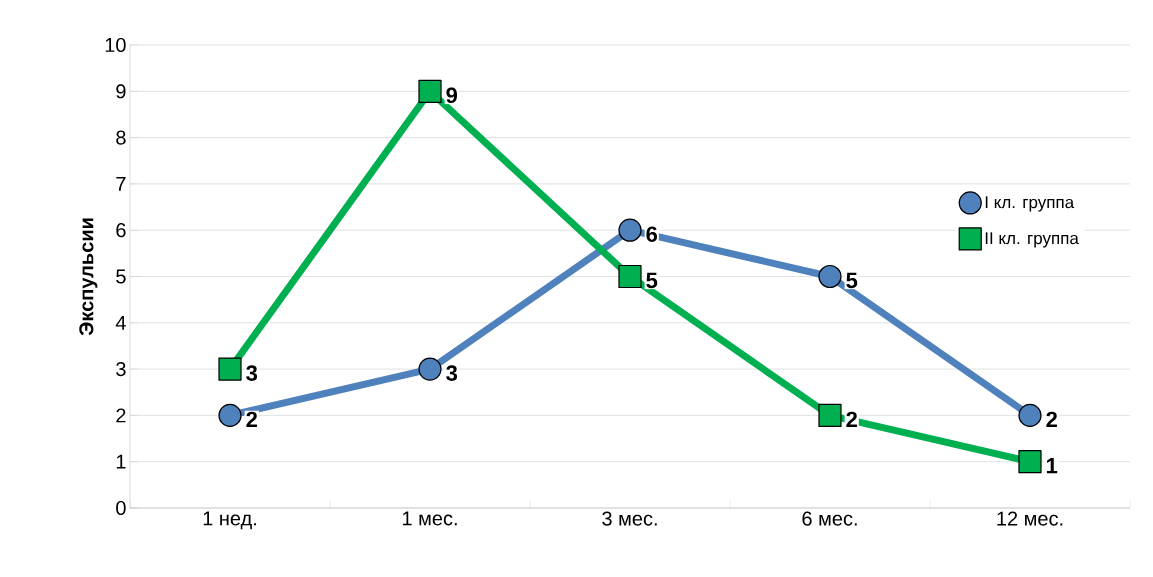 This screenshot has height=577, width=1153. What do you see at coordinates (429, 518) in the screenshot?
I see `x-tick-label: 1 мес.` at bounding box center [429, 518].